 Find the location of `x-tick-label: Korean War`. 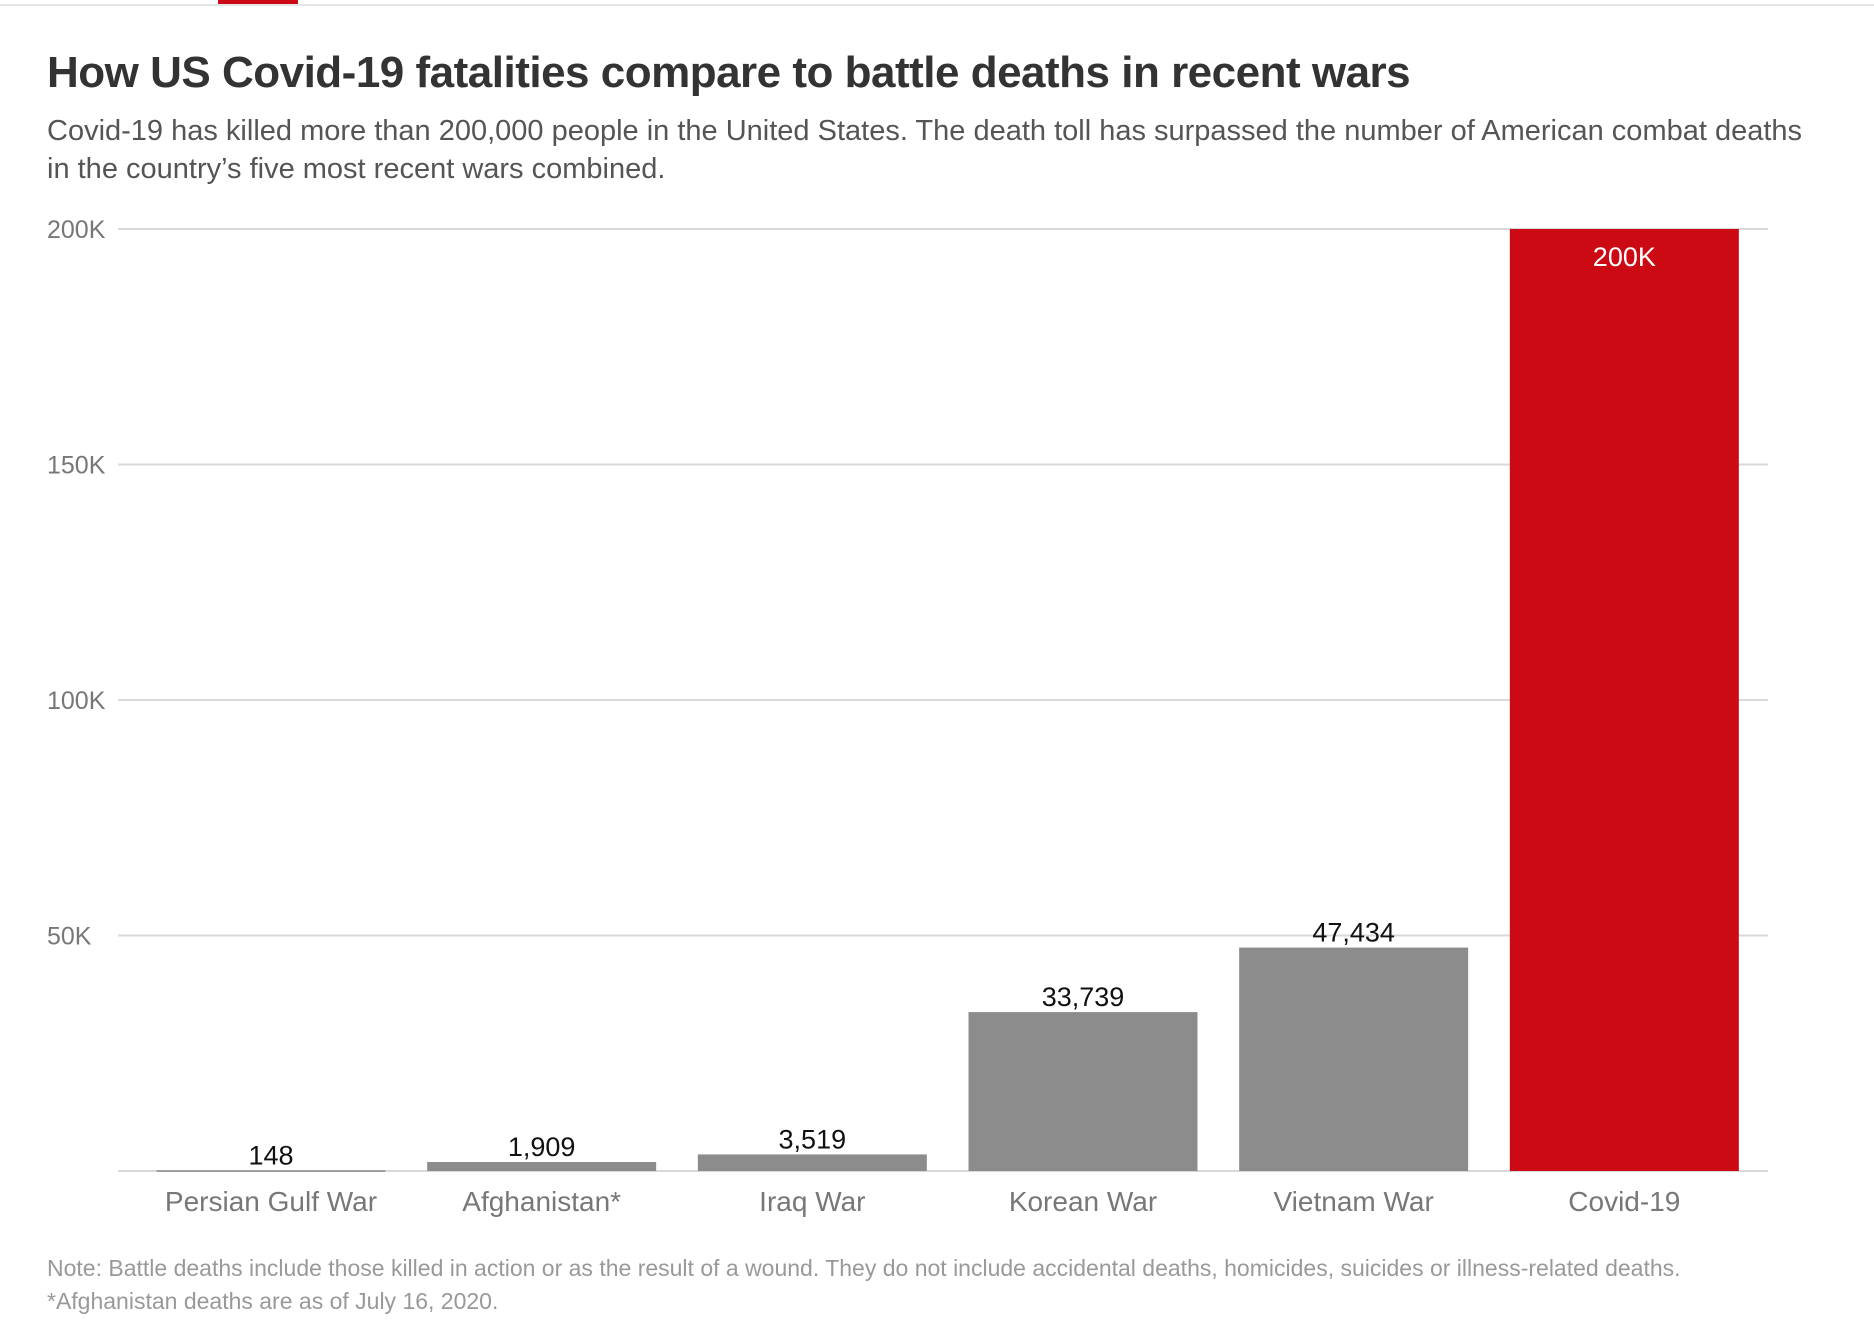

x-tick-label: Korean War is located at coordinates (1083, 1201).